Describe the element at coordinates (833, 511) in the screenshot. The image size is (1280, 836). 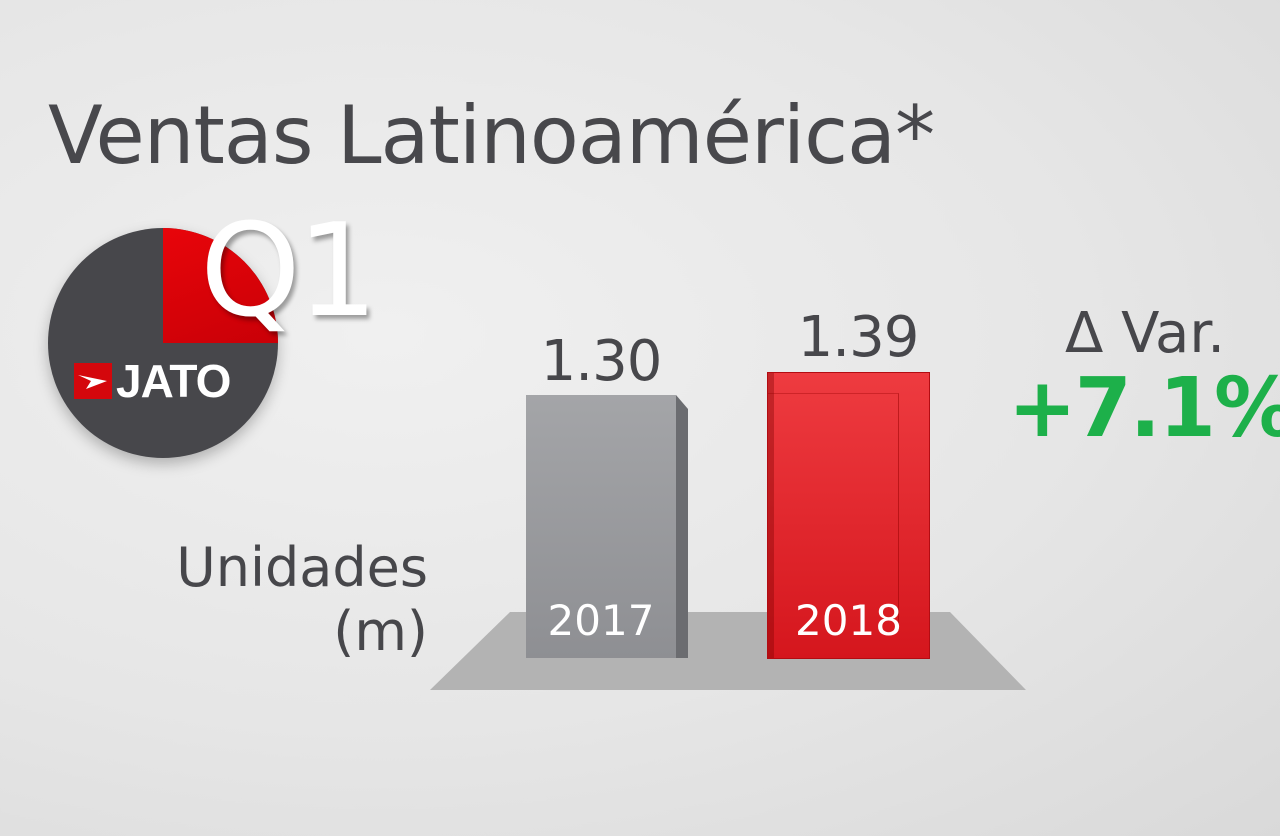
I see `bar-2018-inner-frame` at that location.